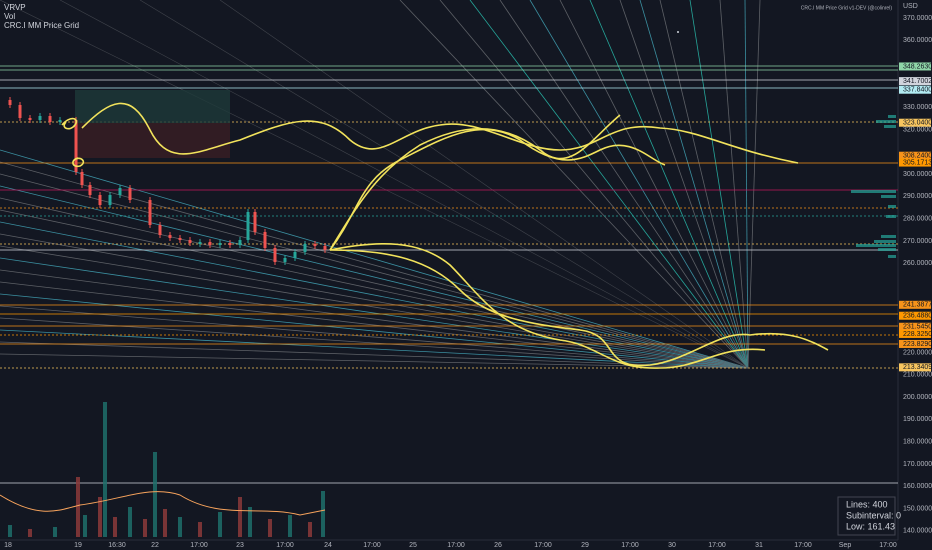 The width and height of the screenshot is (932, 550). What do you see at coordinates (917, 107) in the screenshot?
I see `price-label: 330.0000` at bounding box center [917, 107].